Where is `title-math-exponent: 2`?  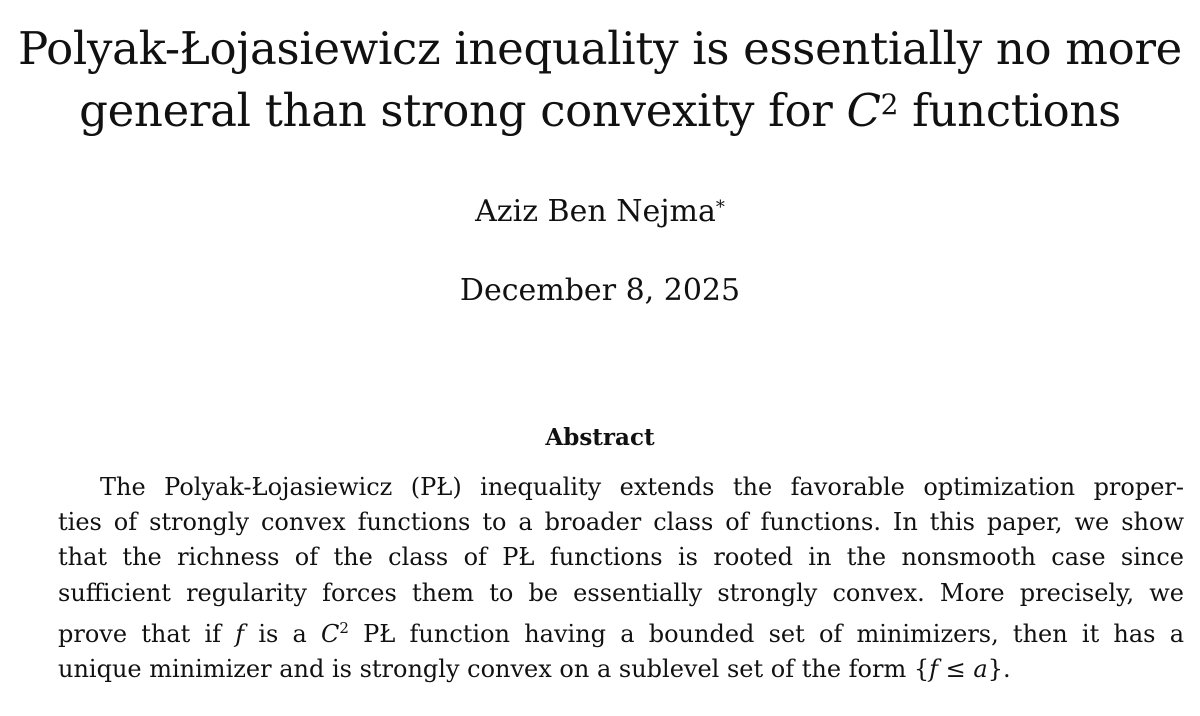 title-math-exponent: 2 is located at coordinates (889, 104).